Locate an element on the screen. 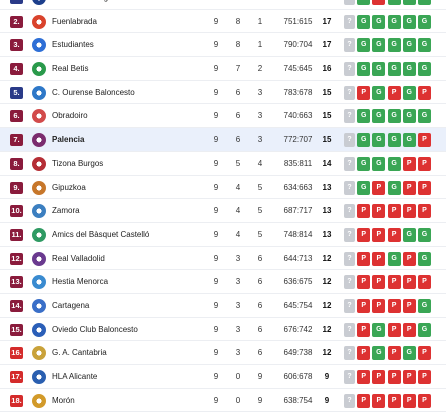 Image resolution: width=446 pixels, height=420 pixels. standings-row: 14. Cartagena 9 3 6 645:754 12 ? P P P P G is located at coordinates (223, 306).